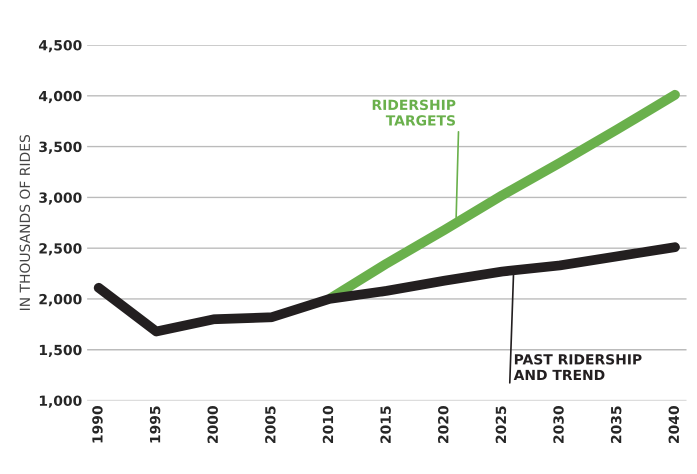 The height and width of the screenshot is (474, 697). Describe the element at coordinates (60, 300) in the screenshot. I see `y-tick-label: 2,000` at that location.